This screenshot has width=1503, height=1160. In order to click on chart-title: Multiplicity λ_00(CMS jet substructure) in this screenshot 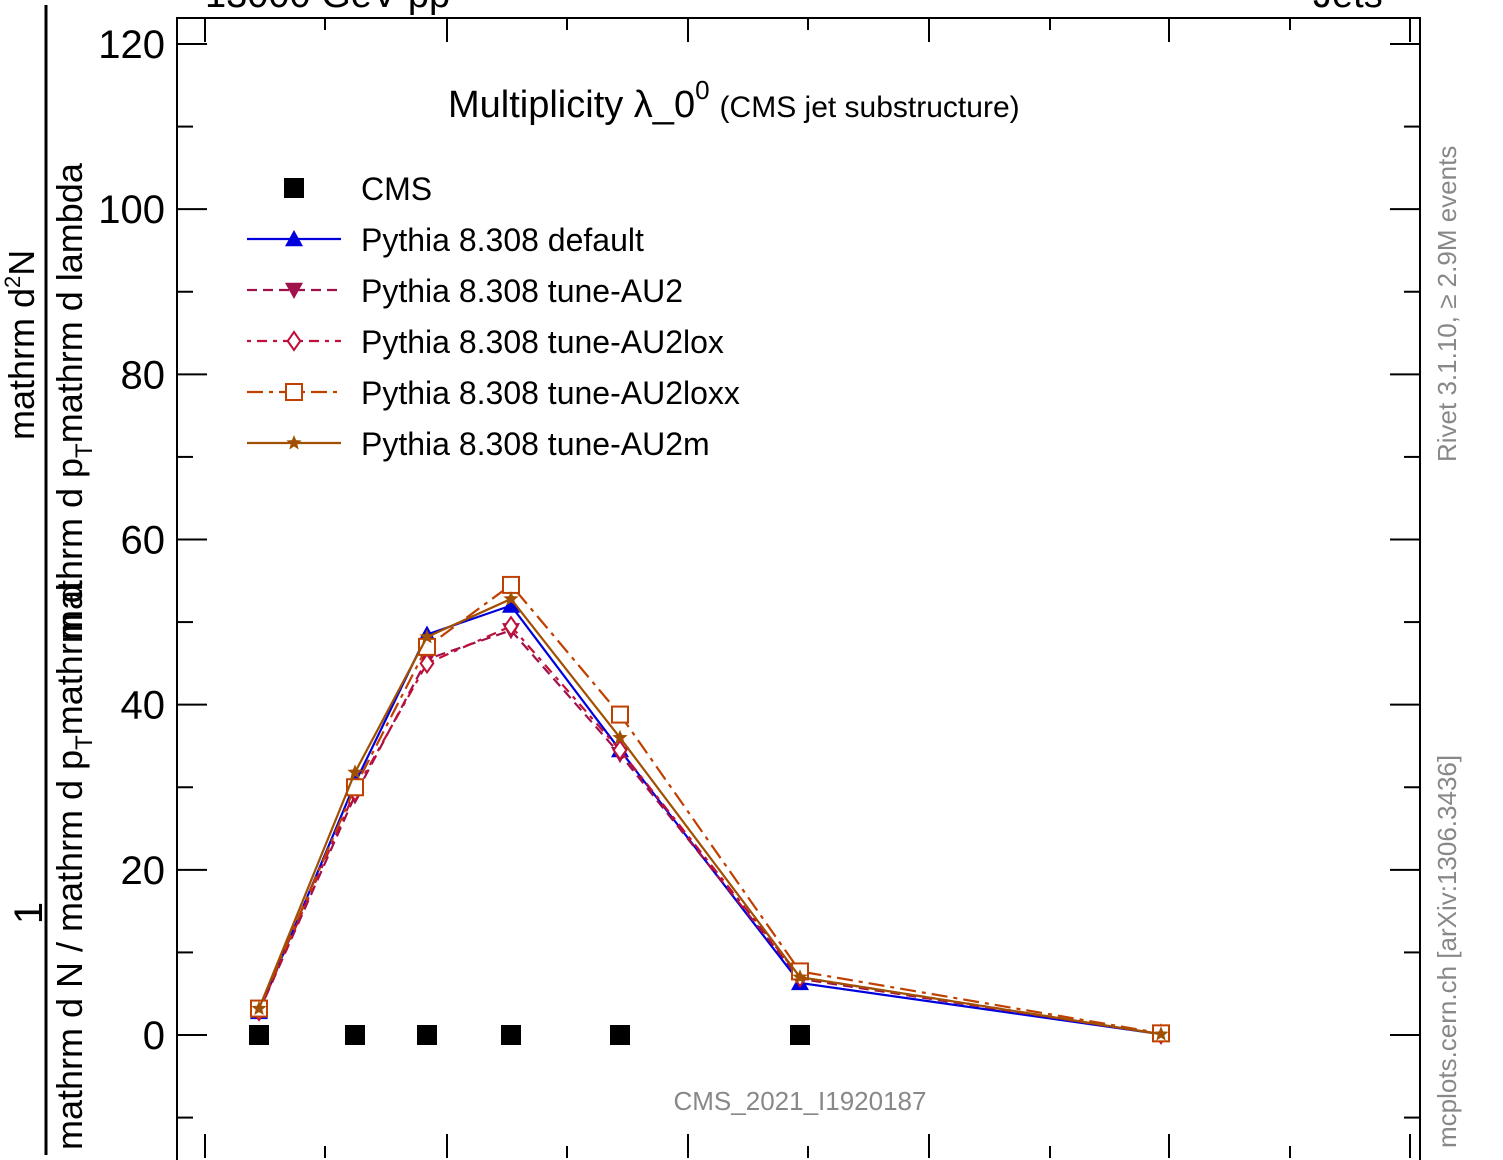, I will do `click(734, 100)`.